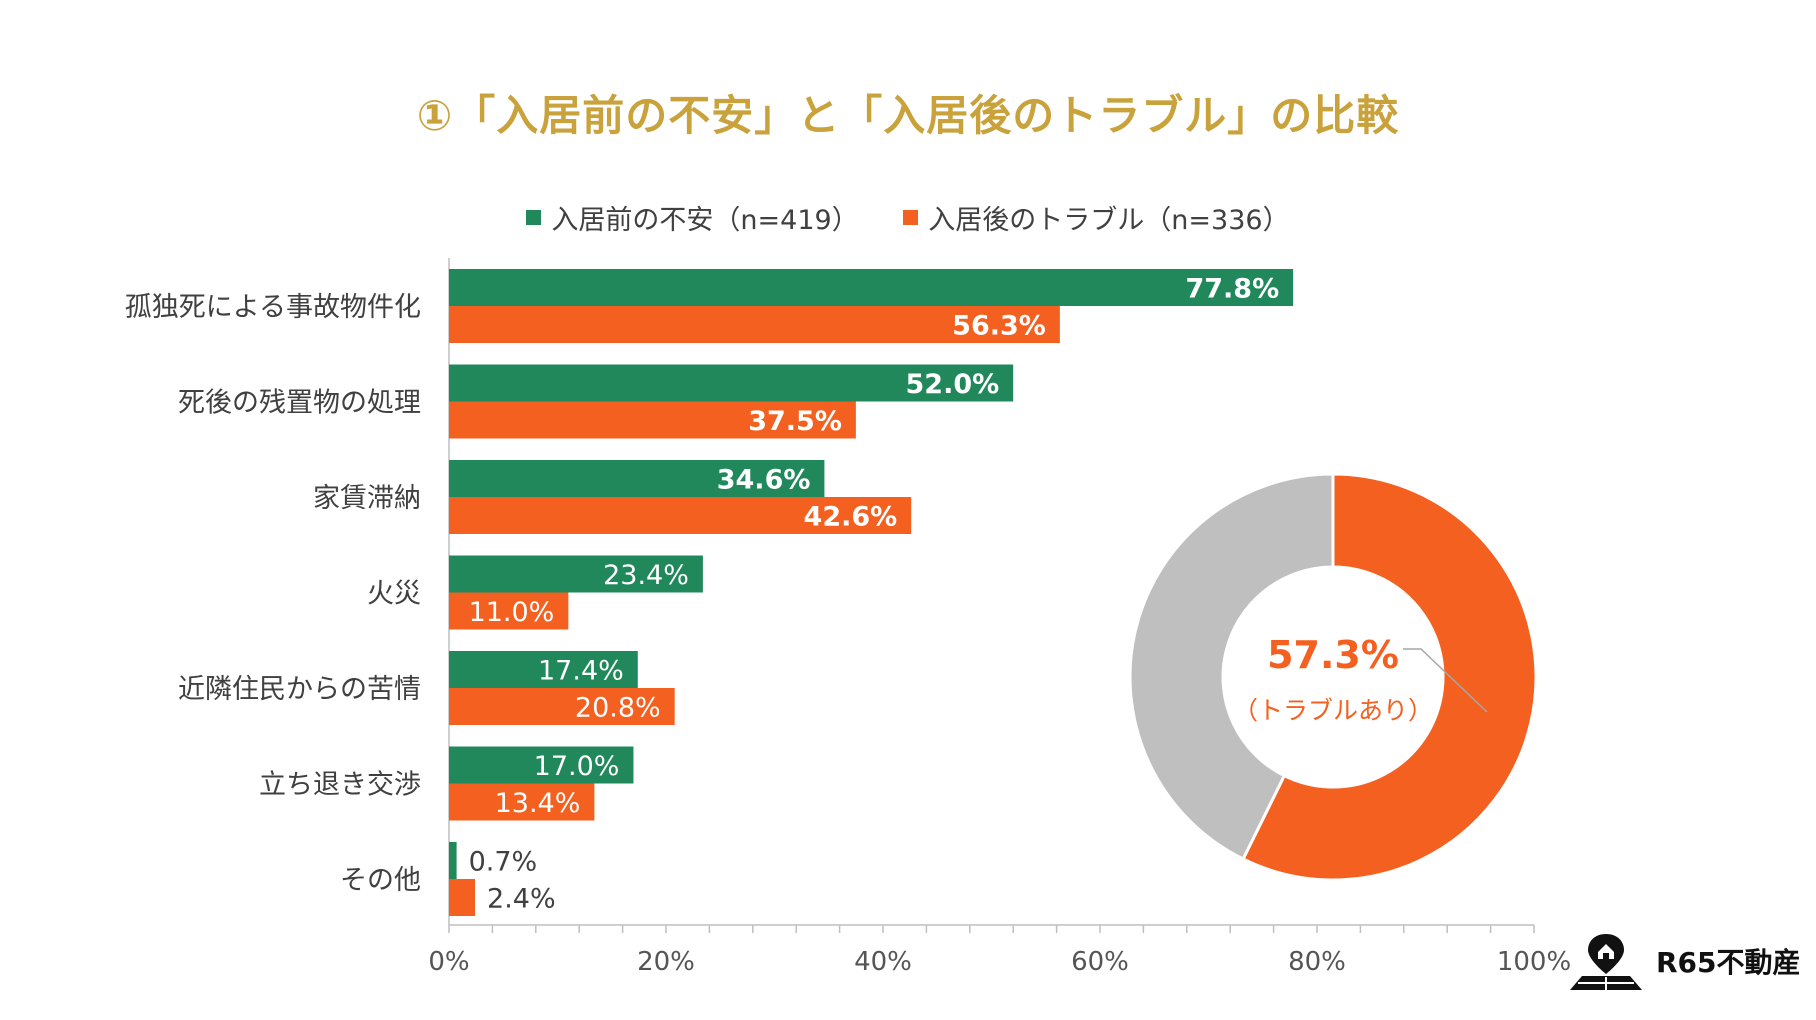 The image size is (1816, 1020). I want to click on chart-legend: 入居前の不安（n=419） 入居後のトラブル（n=336）, so click(908, 217).